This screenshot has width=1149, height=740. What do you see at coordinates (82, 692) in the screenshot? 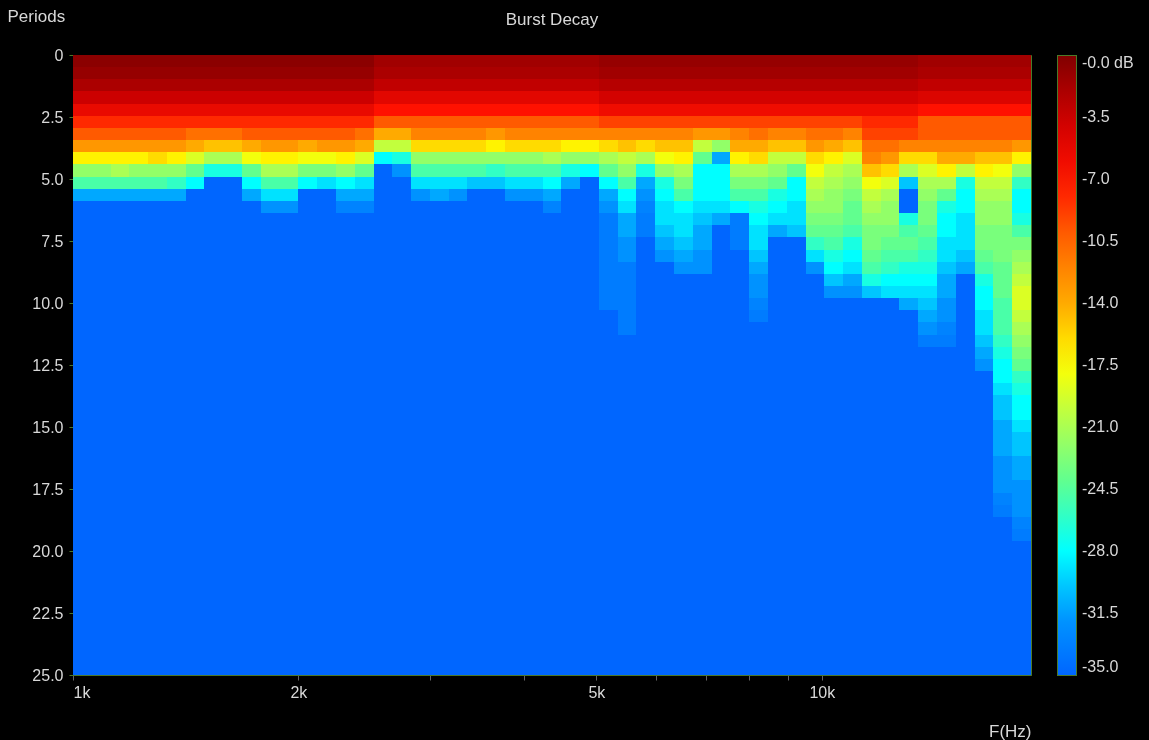
I see `x-tick-label: 1k` at bounding box center [82, 692].